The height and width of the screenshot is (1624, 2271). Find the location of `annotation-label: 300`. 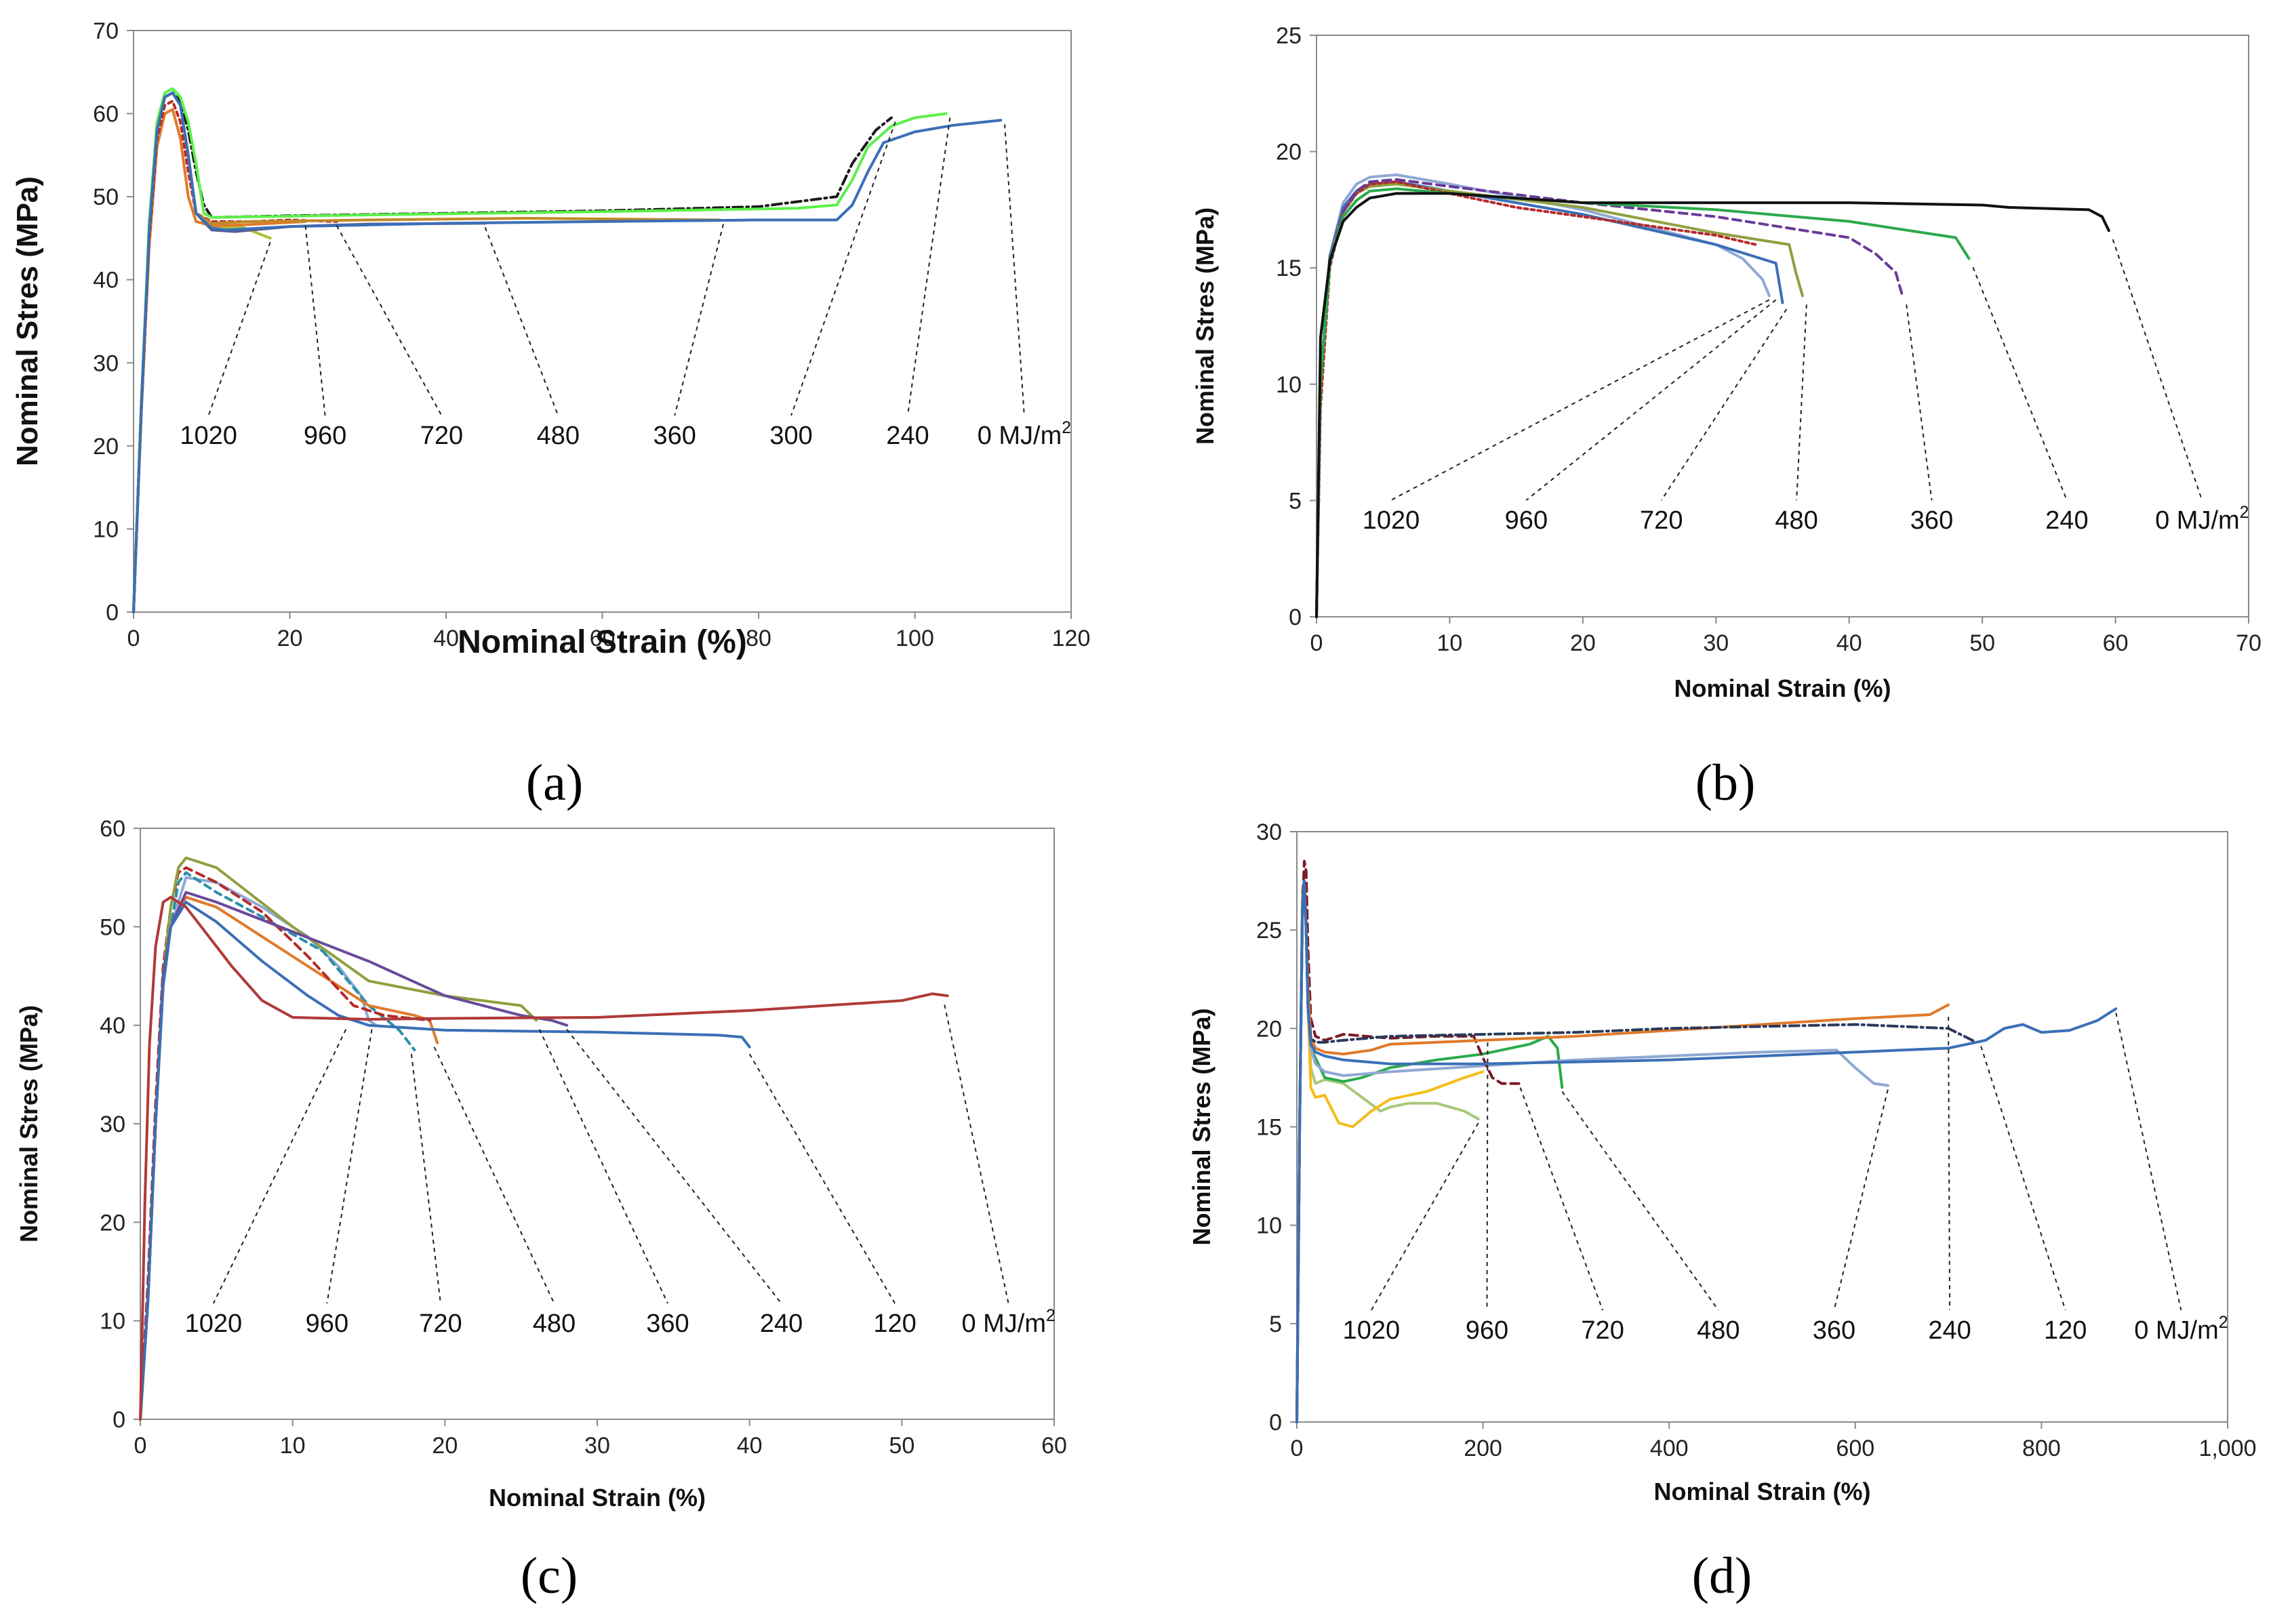

annotation-label: 300 is located at coordinates (790, 436).